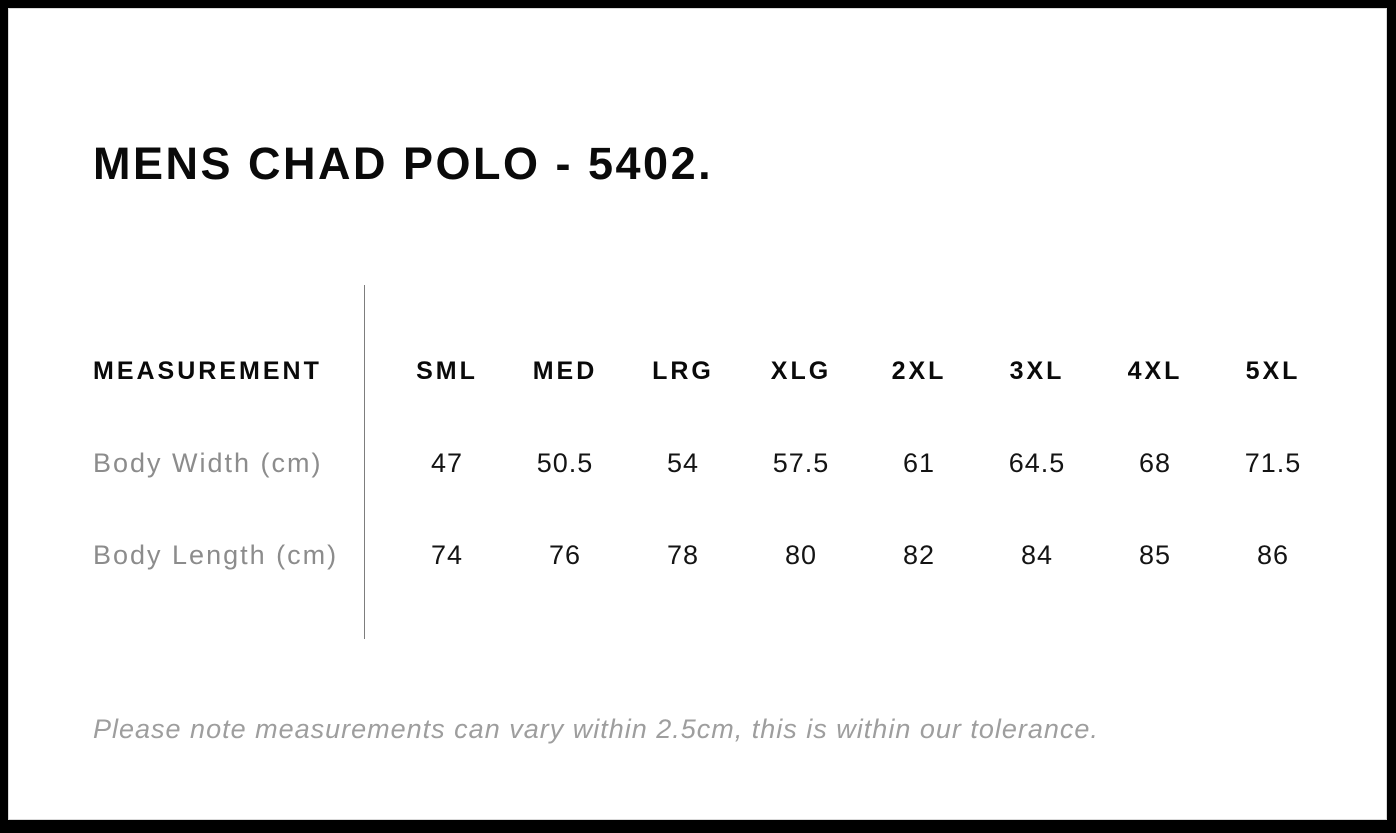 The width and height of the screenshot is (1396, 833). What do you see at coordinates (1037, 554) in the screenshot?
I see `size-value-cell: 84` at bounding box center [1037, 554].